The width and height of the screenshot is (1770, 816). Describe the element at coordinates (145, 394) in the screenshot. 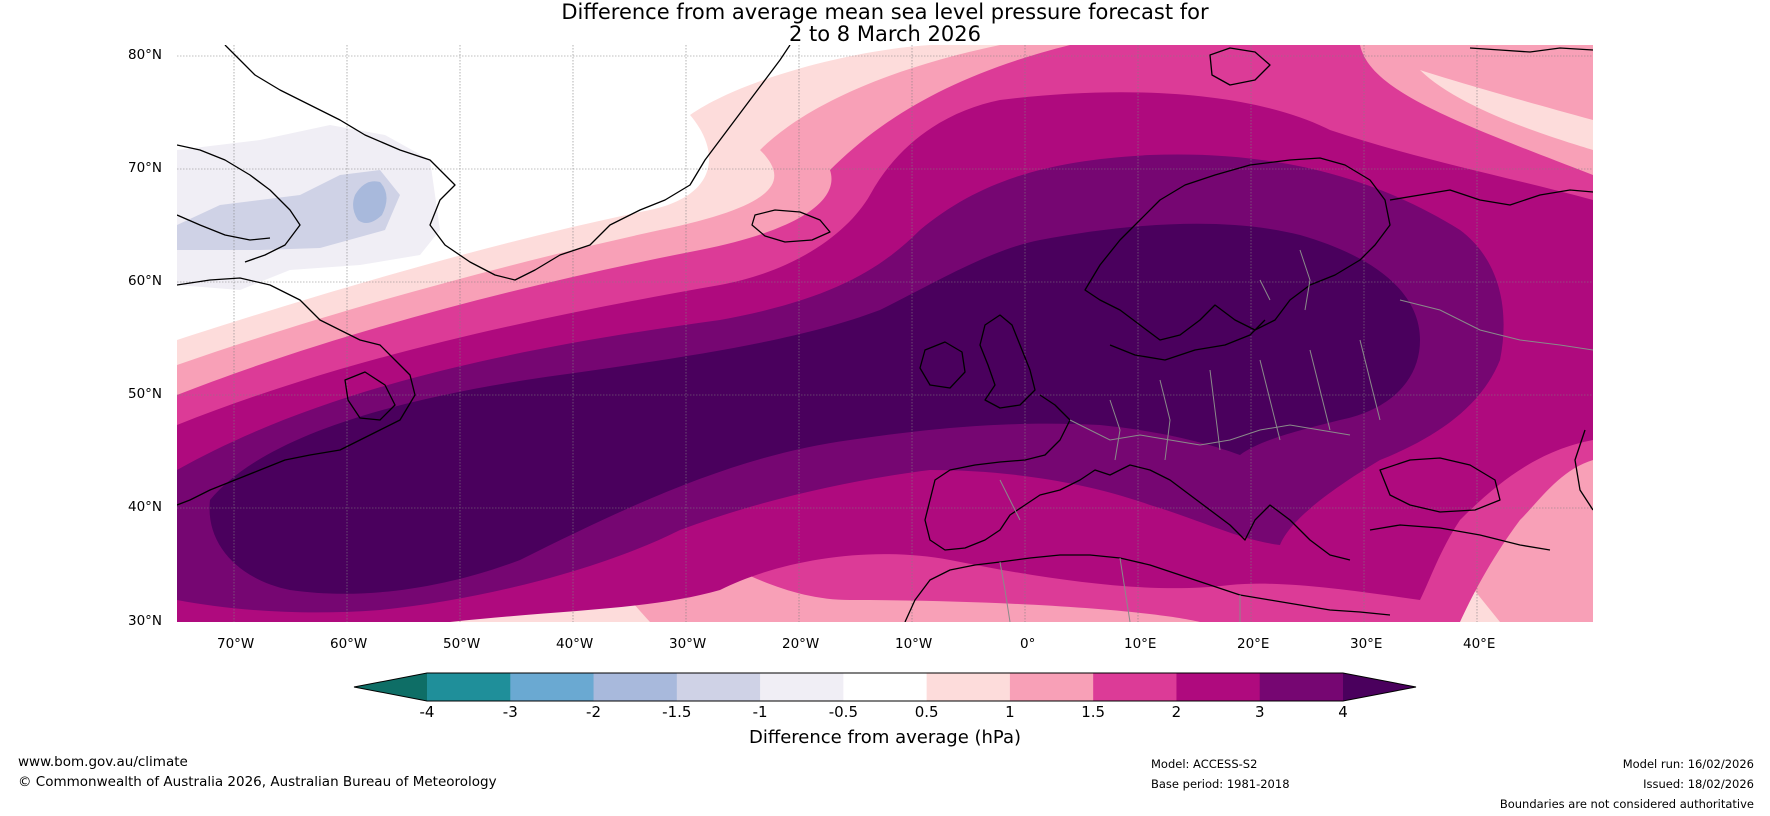

I see `lat-label-50n: 50°N` at that location.